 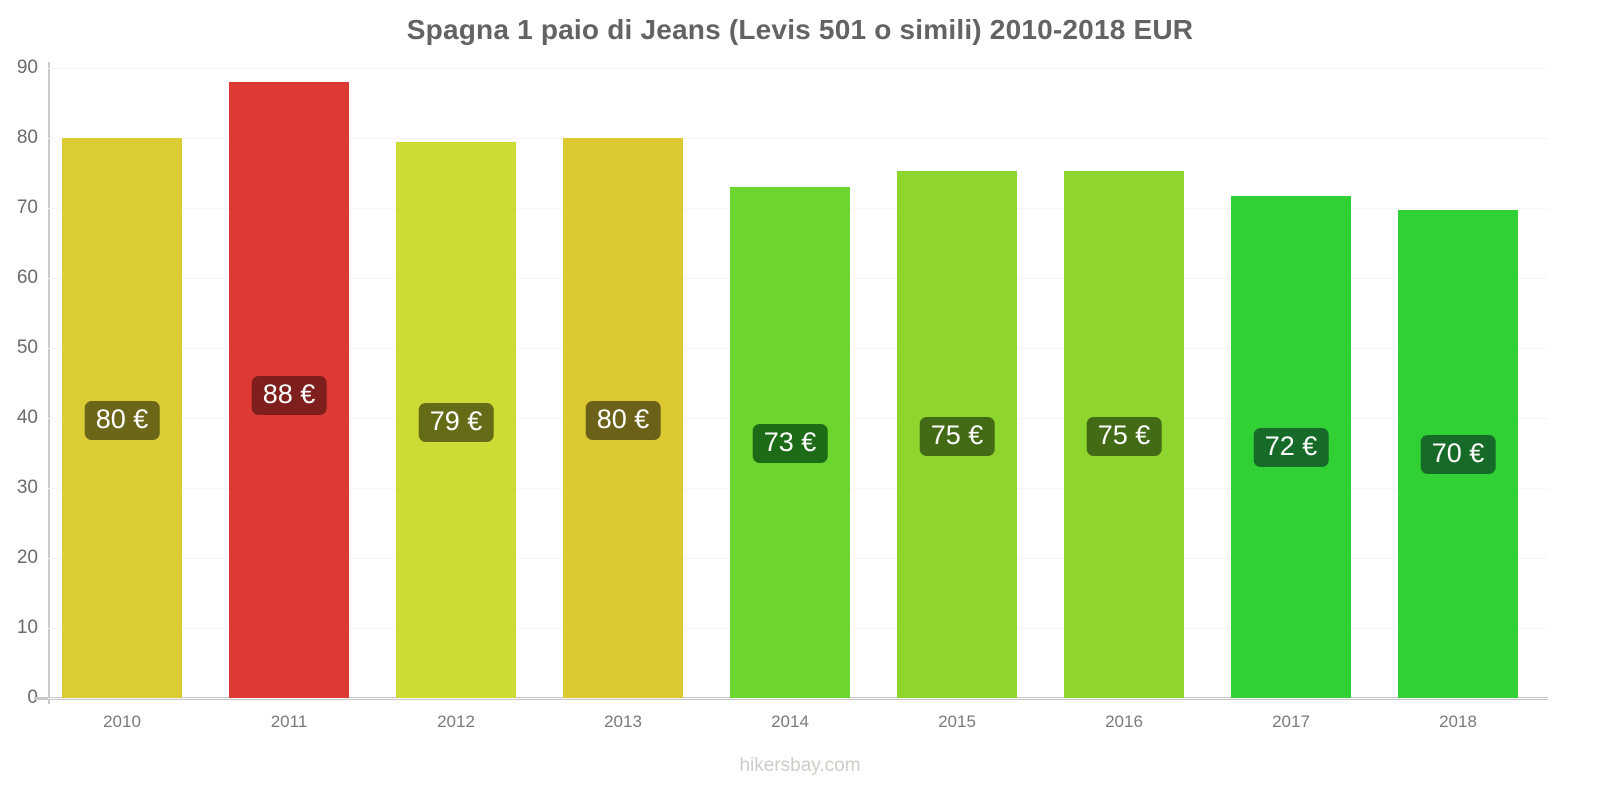 What do you see at coordinates (289, 721) in the screenshot?
I see `x-axis-tick-label: 2011` at bounding box center [289, 721].